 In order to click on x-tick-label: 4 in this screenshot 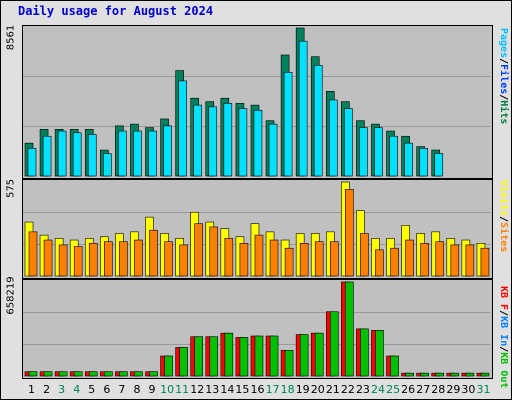, I will do `click(76, 389)`.